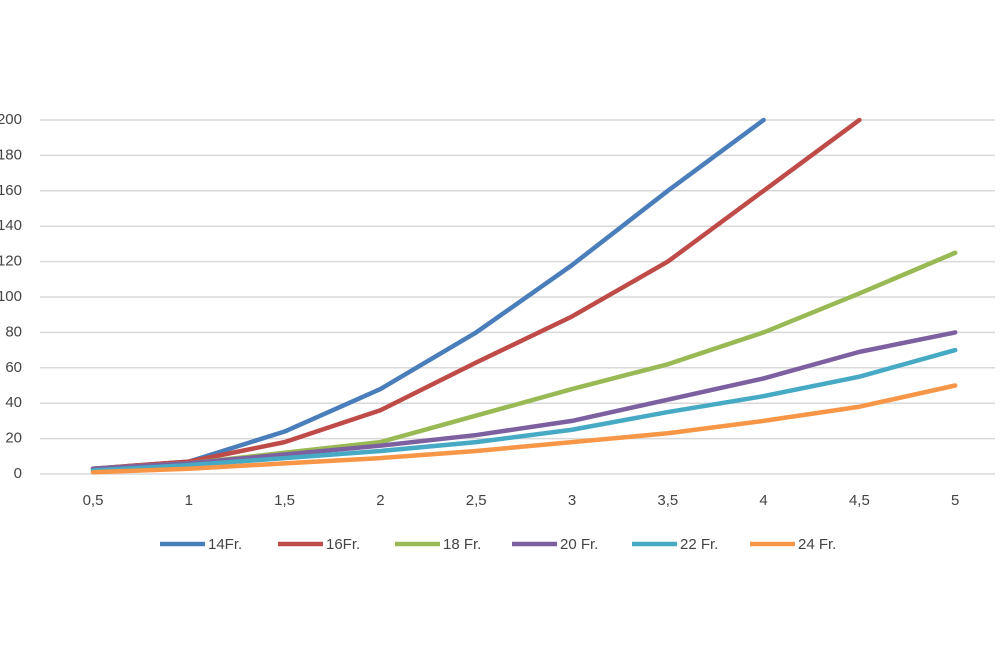 The width and height of the screenshot is (1000, 650). I want to click on y-tick-label: 60, so click(13, 367).